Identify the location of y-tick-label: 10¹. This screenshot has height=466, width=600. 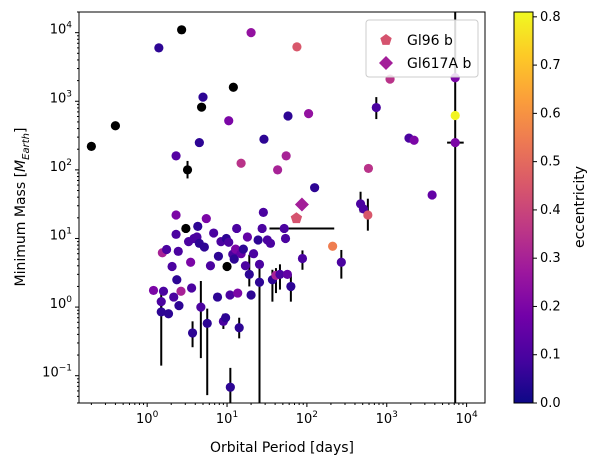
(61, 234).